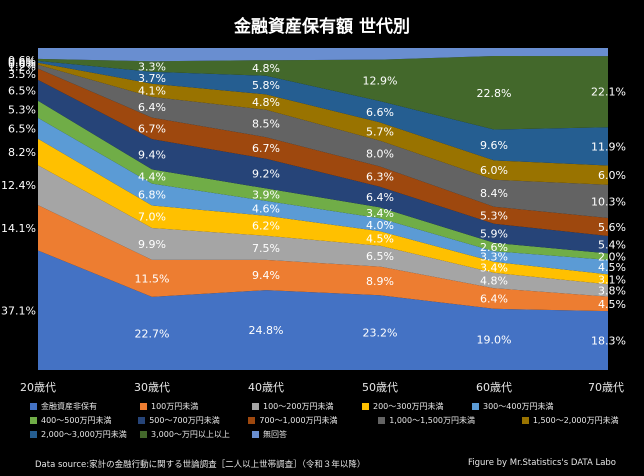 Image resolution: width=644 pixels, height=476 pixels. What do you see at coordinates (152, 334) in the screenshot?
I see `data-label: 22.7%` at bounding box center [152, 334].